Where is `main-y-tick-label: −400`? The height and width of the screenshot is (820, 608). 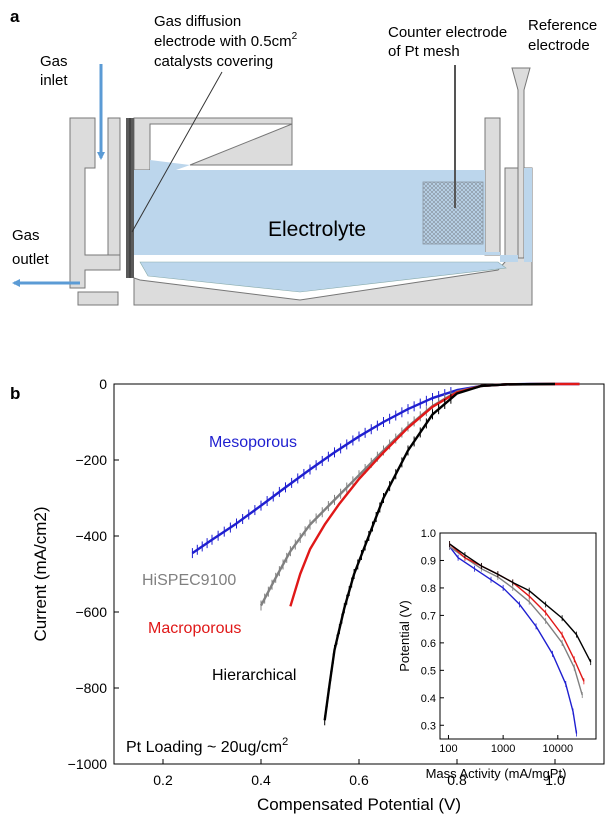 main-y-tick-label: −400 is located at coordinates (91, 536).